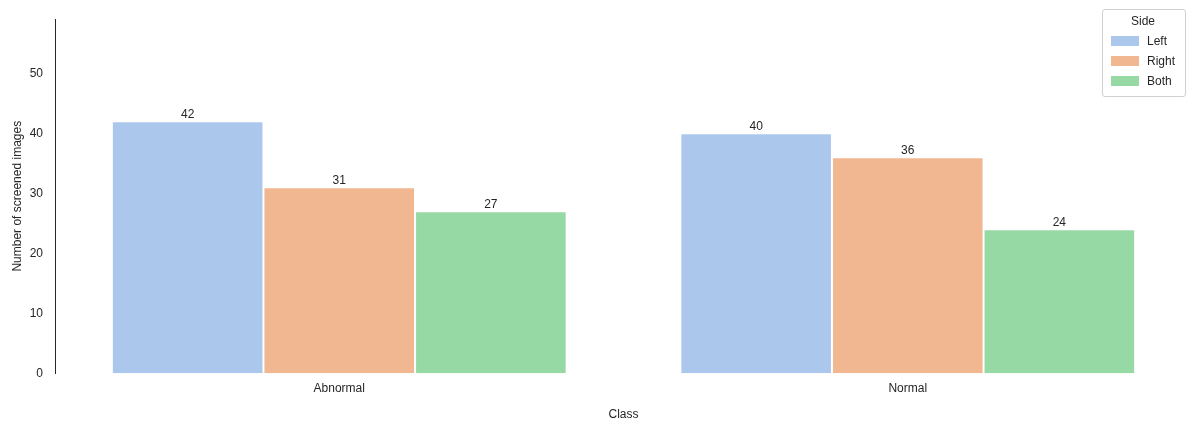  I want to click on legend-label: Right, so click(1160, 61).